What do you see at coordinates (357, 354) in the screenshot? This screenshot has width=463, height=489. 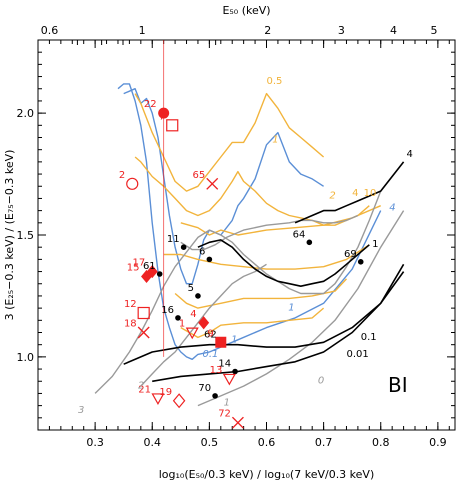 I see `curve-label-11: 0.01` at bounding box center [357, 354].